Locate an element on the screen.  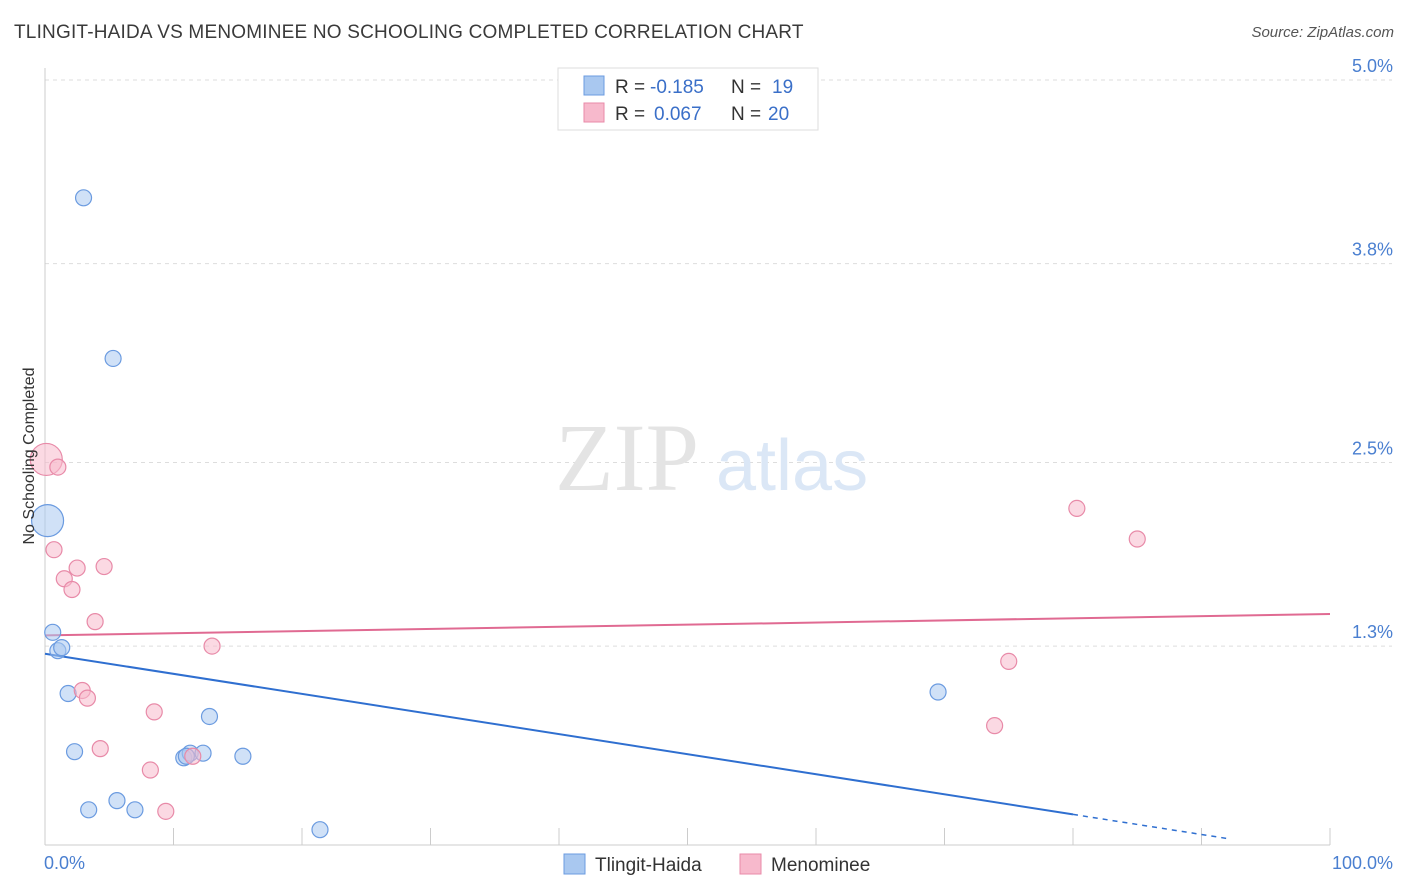
legend-r-value-2: 0.067 is located at coordinates (678, 114).